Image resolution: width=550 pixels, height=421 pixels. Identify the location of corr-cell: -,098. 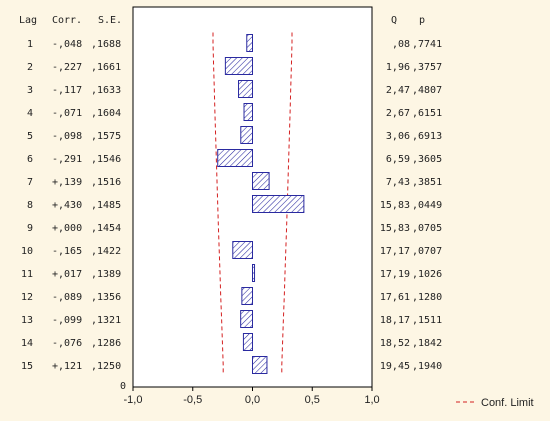
(67, 136).